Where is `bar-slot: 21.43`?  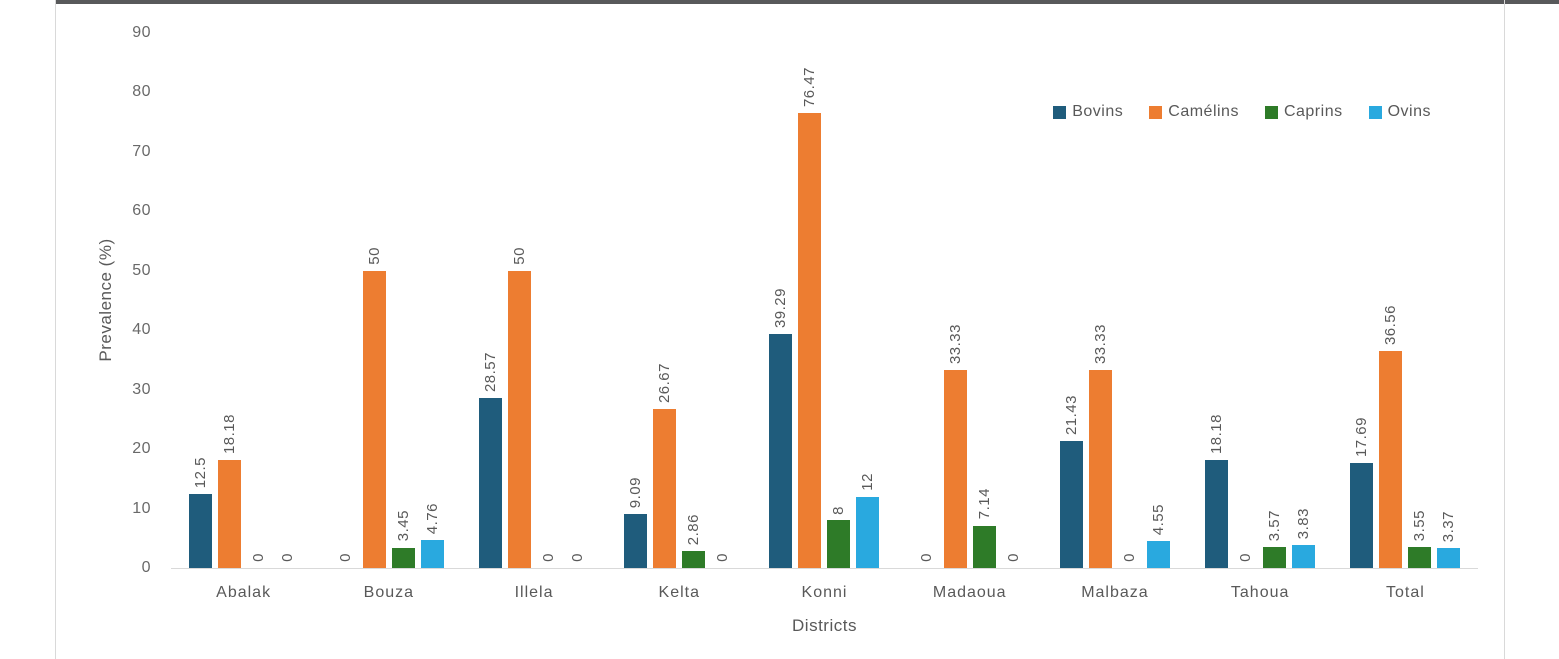 bar-slot: 21.43 is located at coordinates (1071, 481).